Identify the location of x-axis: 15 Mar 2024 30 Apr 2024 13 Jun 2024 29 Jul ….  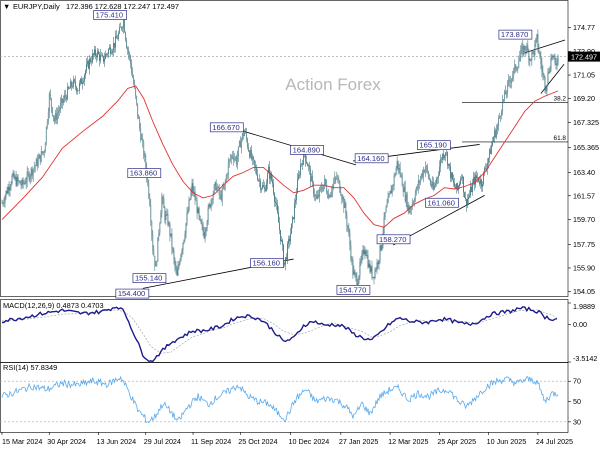
(287, 439).